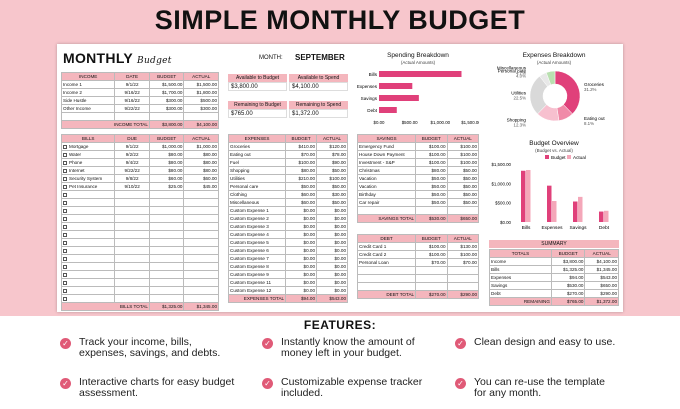 The height and width of the screenshot is (409, 680). Describe the element at coordinates (520, 293) in the screenshot. I see `summary-cell: Debt` at that location.